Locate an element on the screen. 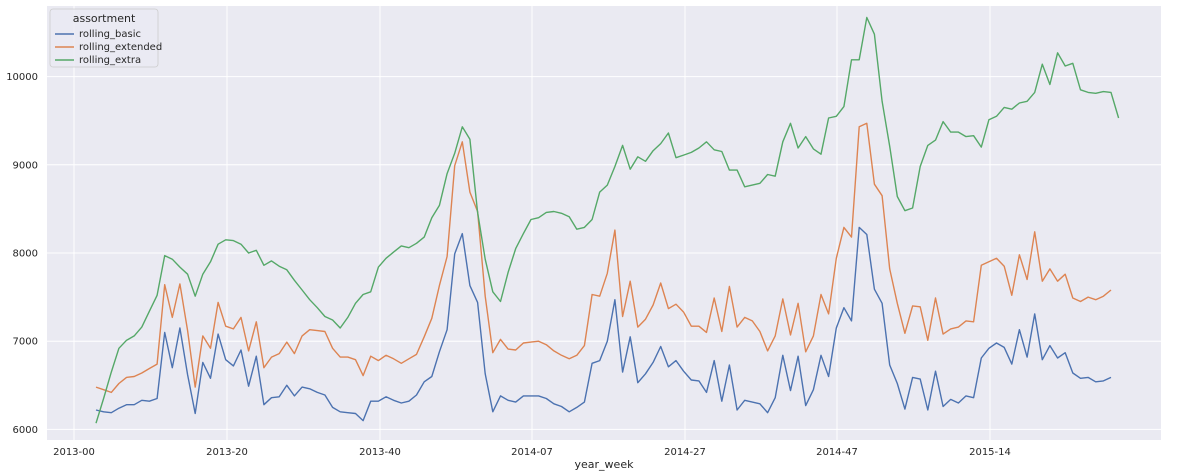 The width and height of the screenshot is (1202, 472). x-tick-label: 2013-20 is located at coordinates (227, 452).